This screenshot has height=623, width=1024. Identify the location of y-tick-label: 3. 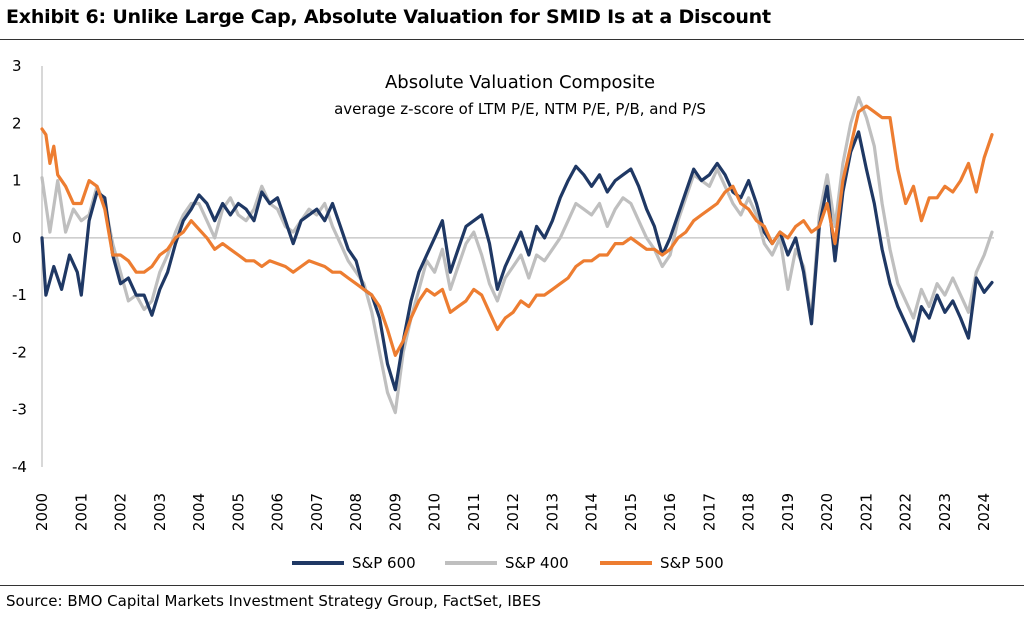
(17, 66).